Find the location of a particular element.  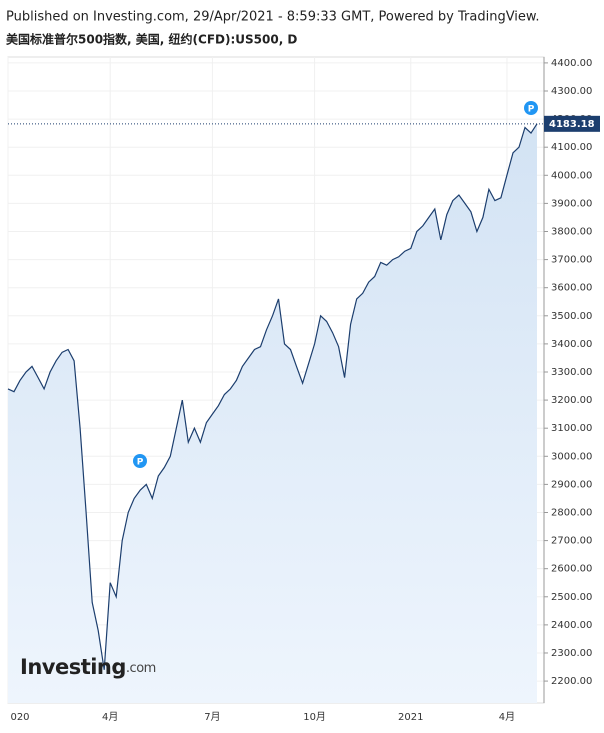

chart-title: 美国标准普尔500指数, 美国, 纽约(CFD):US500, D is located at coordinates (151, 39).